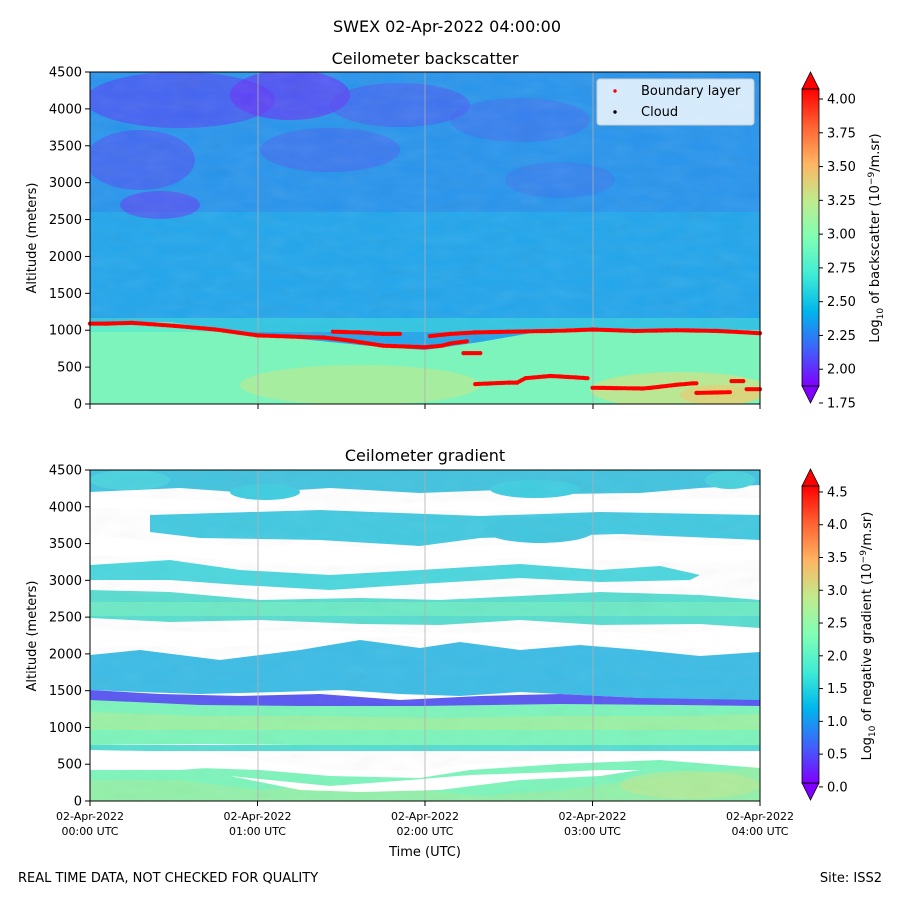 This screenshot has width=900, height=900. I want to click on backscatter-colorbar-tick-label: 1.75, so click(841, 404).